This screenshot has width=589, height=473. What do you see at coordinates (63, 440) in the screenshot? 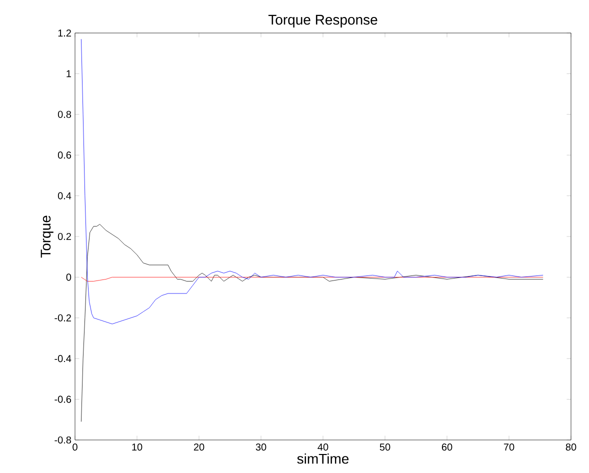
I see `y-tick-label: -0.8` at bounding box center [63, 440].